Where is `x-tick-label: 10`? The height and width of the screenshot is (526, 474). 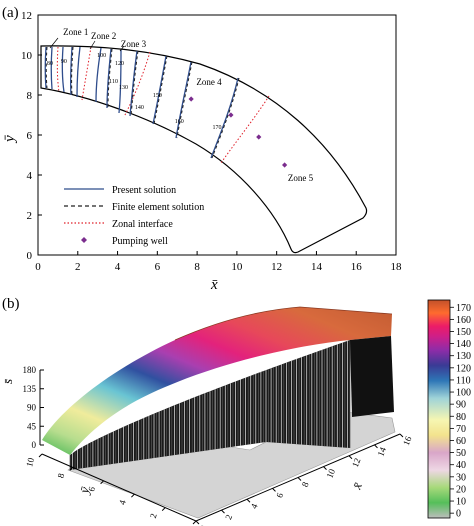
x-tick-label: 10 is located at coordinates (330, 473).